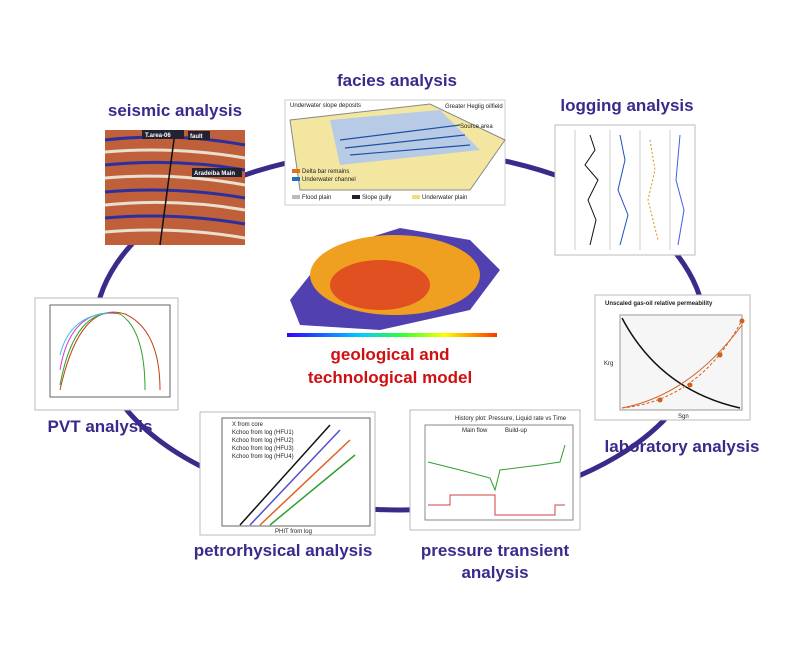 The height and width of the screenshot is (645, 794). I want to click on facies-text: Underwater plain, so click(444, 198).